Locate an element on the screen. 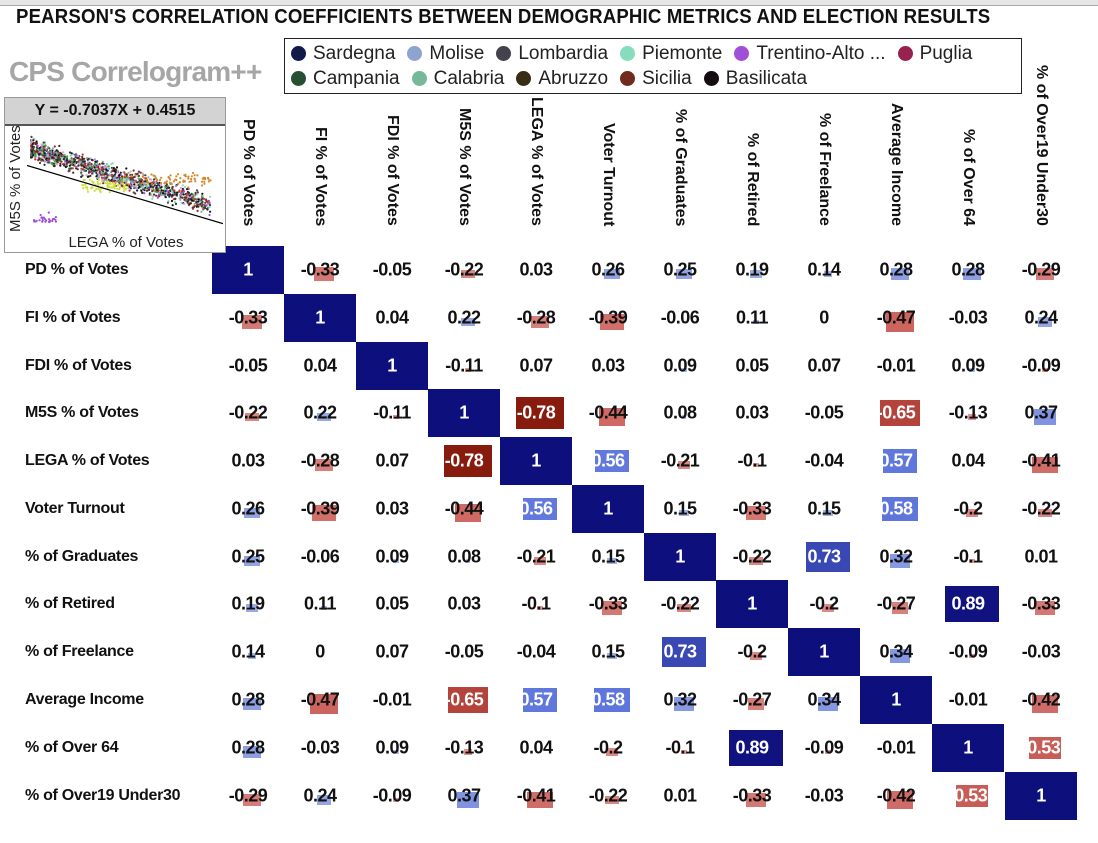  correlation-cell: 0.57 is located at coordinates (536, 700).